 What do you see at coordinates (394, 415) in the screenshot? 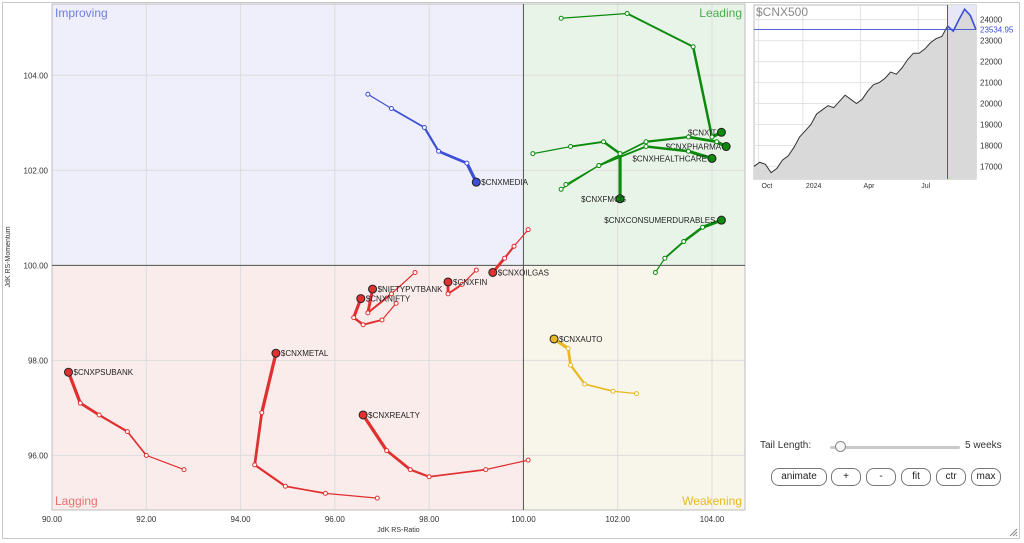
I see `series-label: $CNXREALTY` at bounding box center [394, 415].